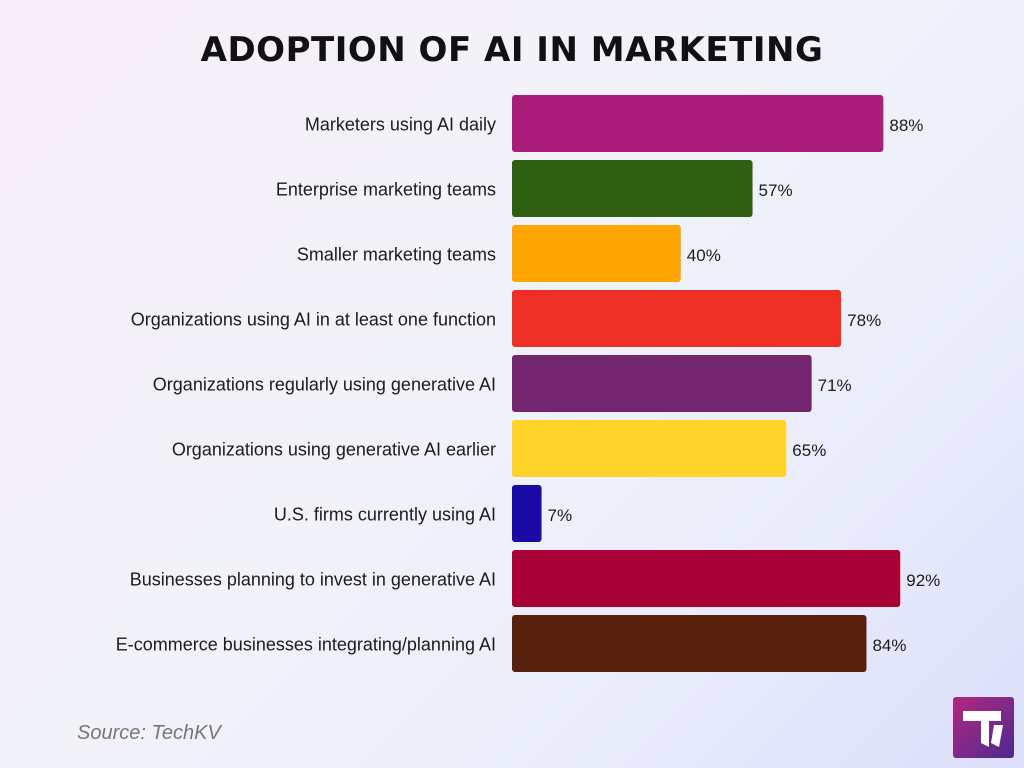 This screenshot has width=1024, height=768. I want to click on category-label: U.S. firms currently using AI, so click(385, 515).